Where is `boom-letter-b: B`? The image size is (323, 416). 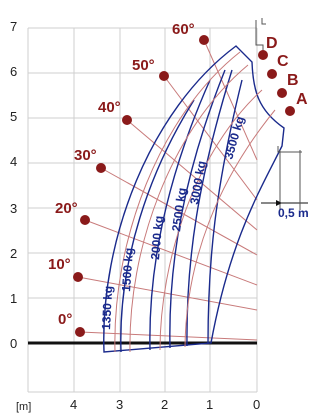
boom-letter-b: B is located at coordinates (293, 80).